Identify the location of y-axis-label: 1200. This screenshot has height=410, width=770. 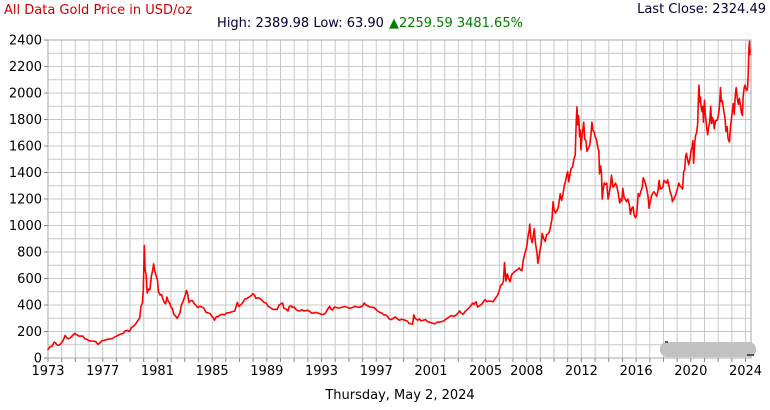
(25, 200).